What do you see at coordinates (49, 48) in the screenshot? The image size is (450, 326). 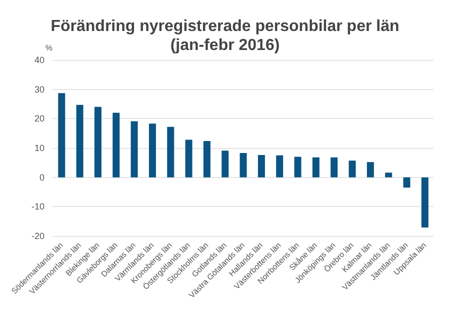 I see `y-axis-title: %` at bounding box center [49, 48].